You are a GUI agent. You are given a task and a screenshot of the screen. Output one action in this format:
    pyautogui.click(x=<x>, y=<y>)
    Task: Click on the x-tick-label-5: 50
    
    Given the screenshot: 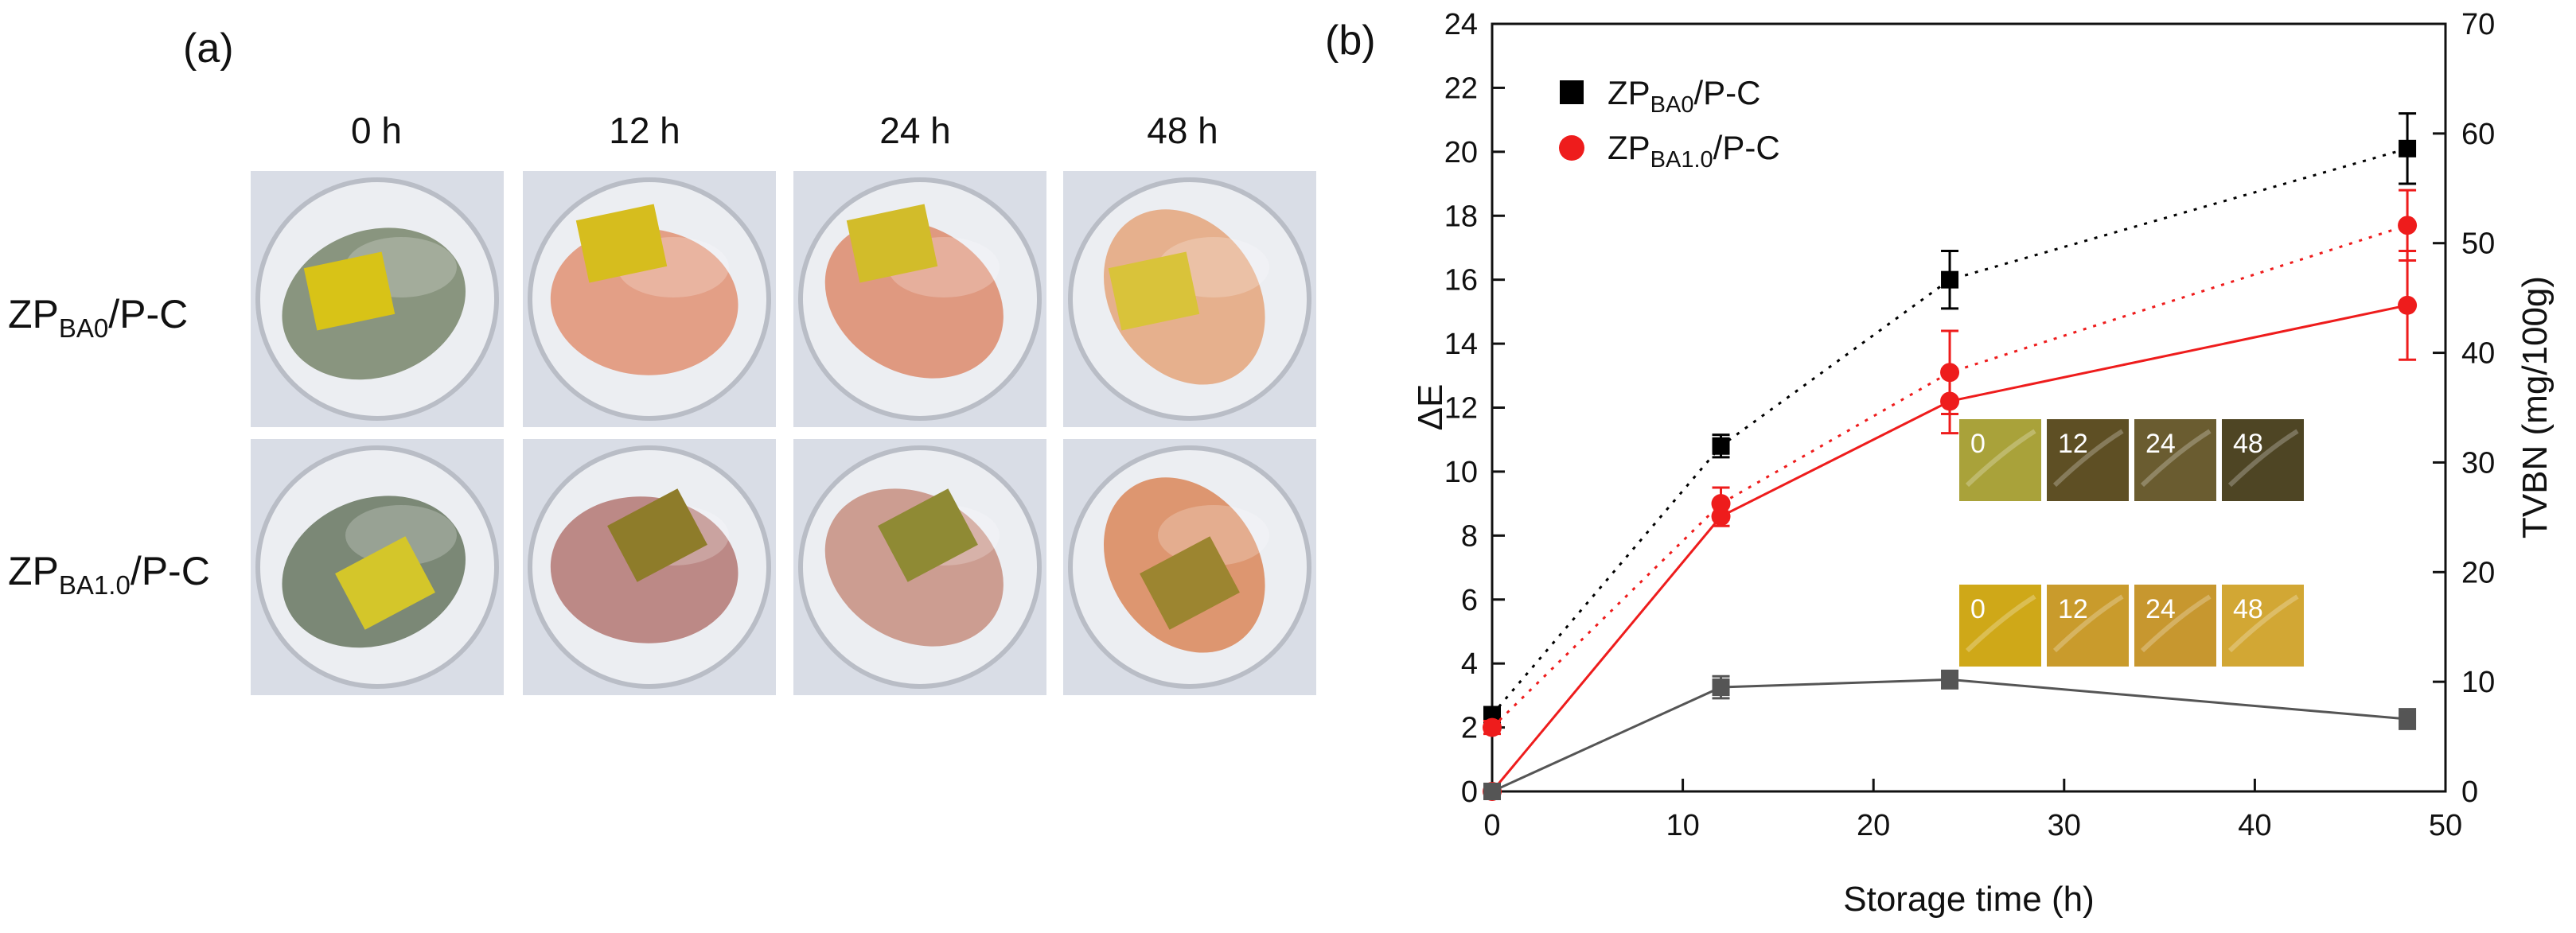 What is the action you would take?
    pyautogui.click(x=2445, y=826)
    